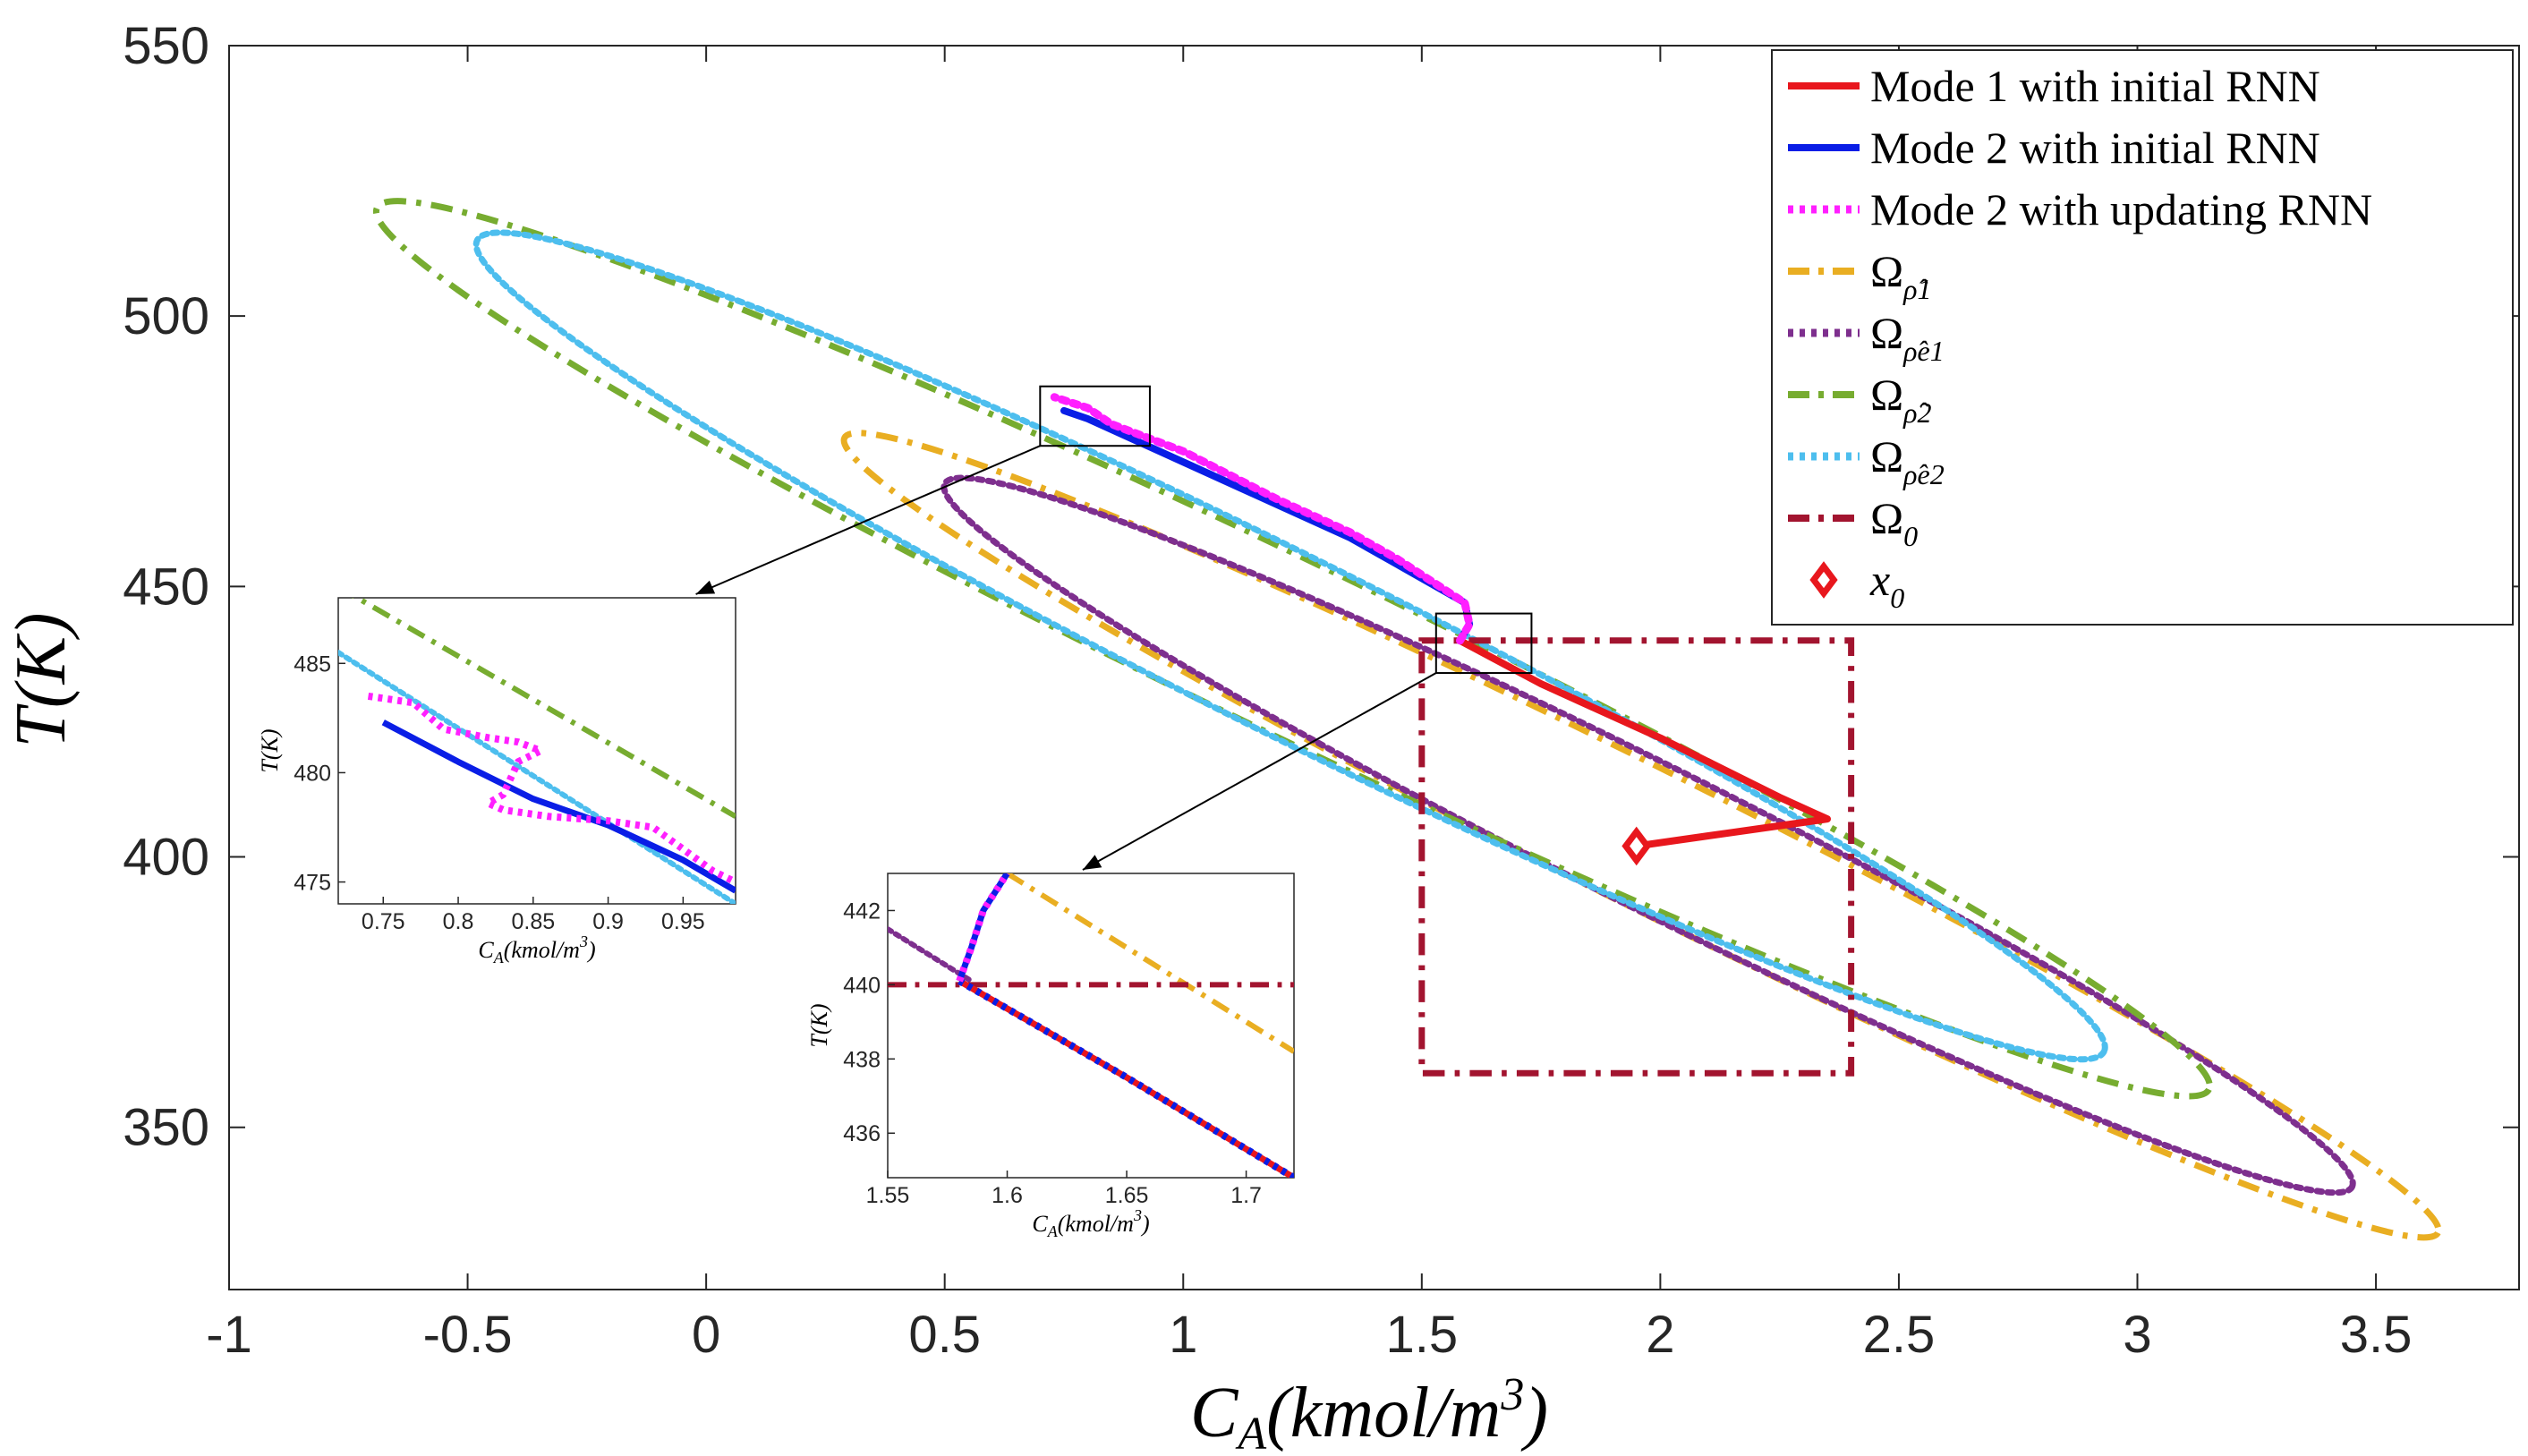 The height and width of the screenshot is (1456, 2528). I want to click on legend-label: Ωρ̂2, so click(1901, 400).